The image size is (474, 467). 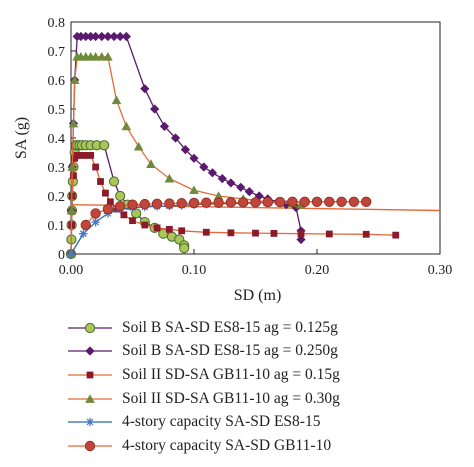 What do you see at coordinates (61, 255) in the screenshot?
I see `y-tick-label: 0` at bounding box center [61, 255].